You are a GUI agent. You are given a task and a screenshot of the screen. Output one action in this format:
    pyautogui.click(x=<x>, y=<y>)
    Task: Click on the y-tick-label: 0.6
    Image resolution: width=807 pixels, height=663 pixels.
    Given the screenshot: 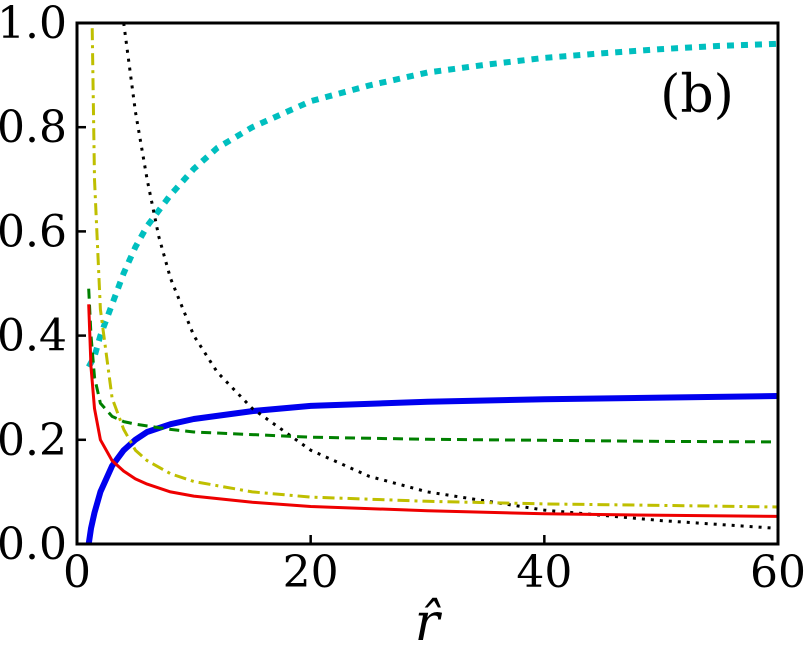 What is the action you would take?
    pyautogui.click(x=33, y=231)
    